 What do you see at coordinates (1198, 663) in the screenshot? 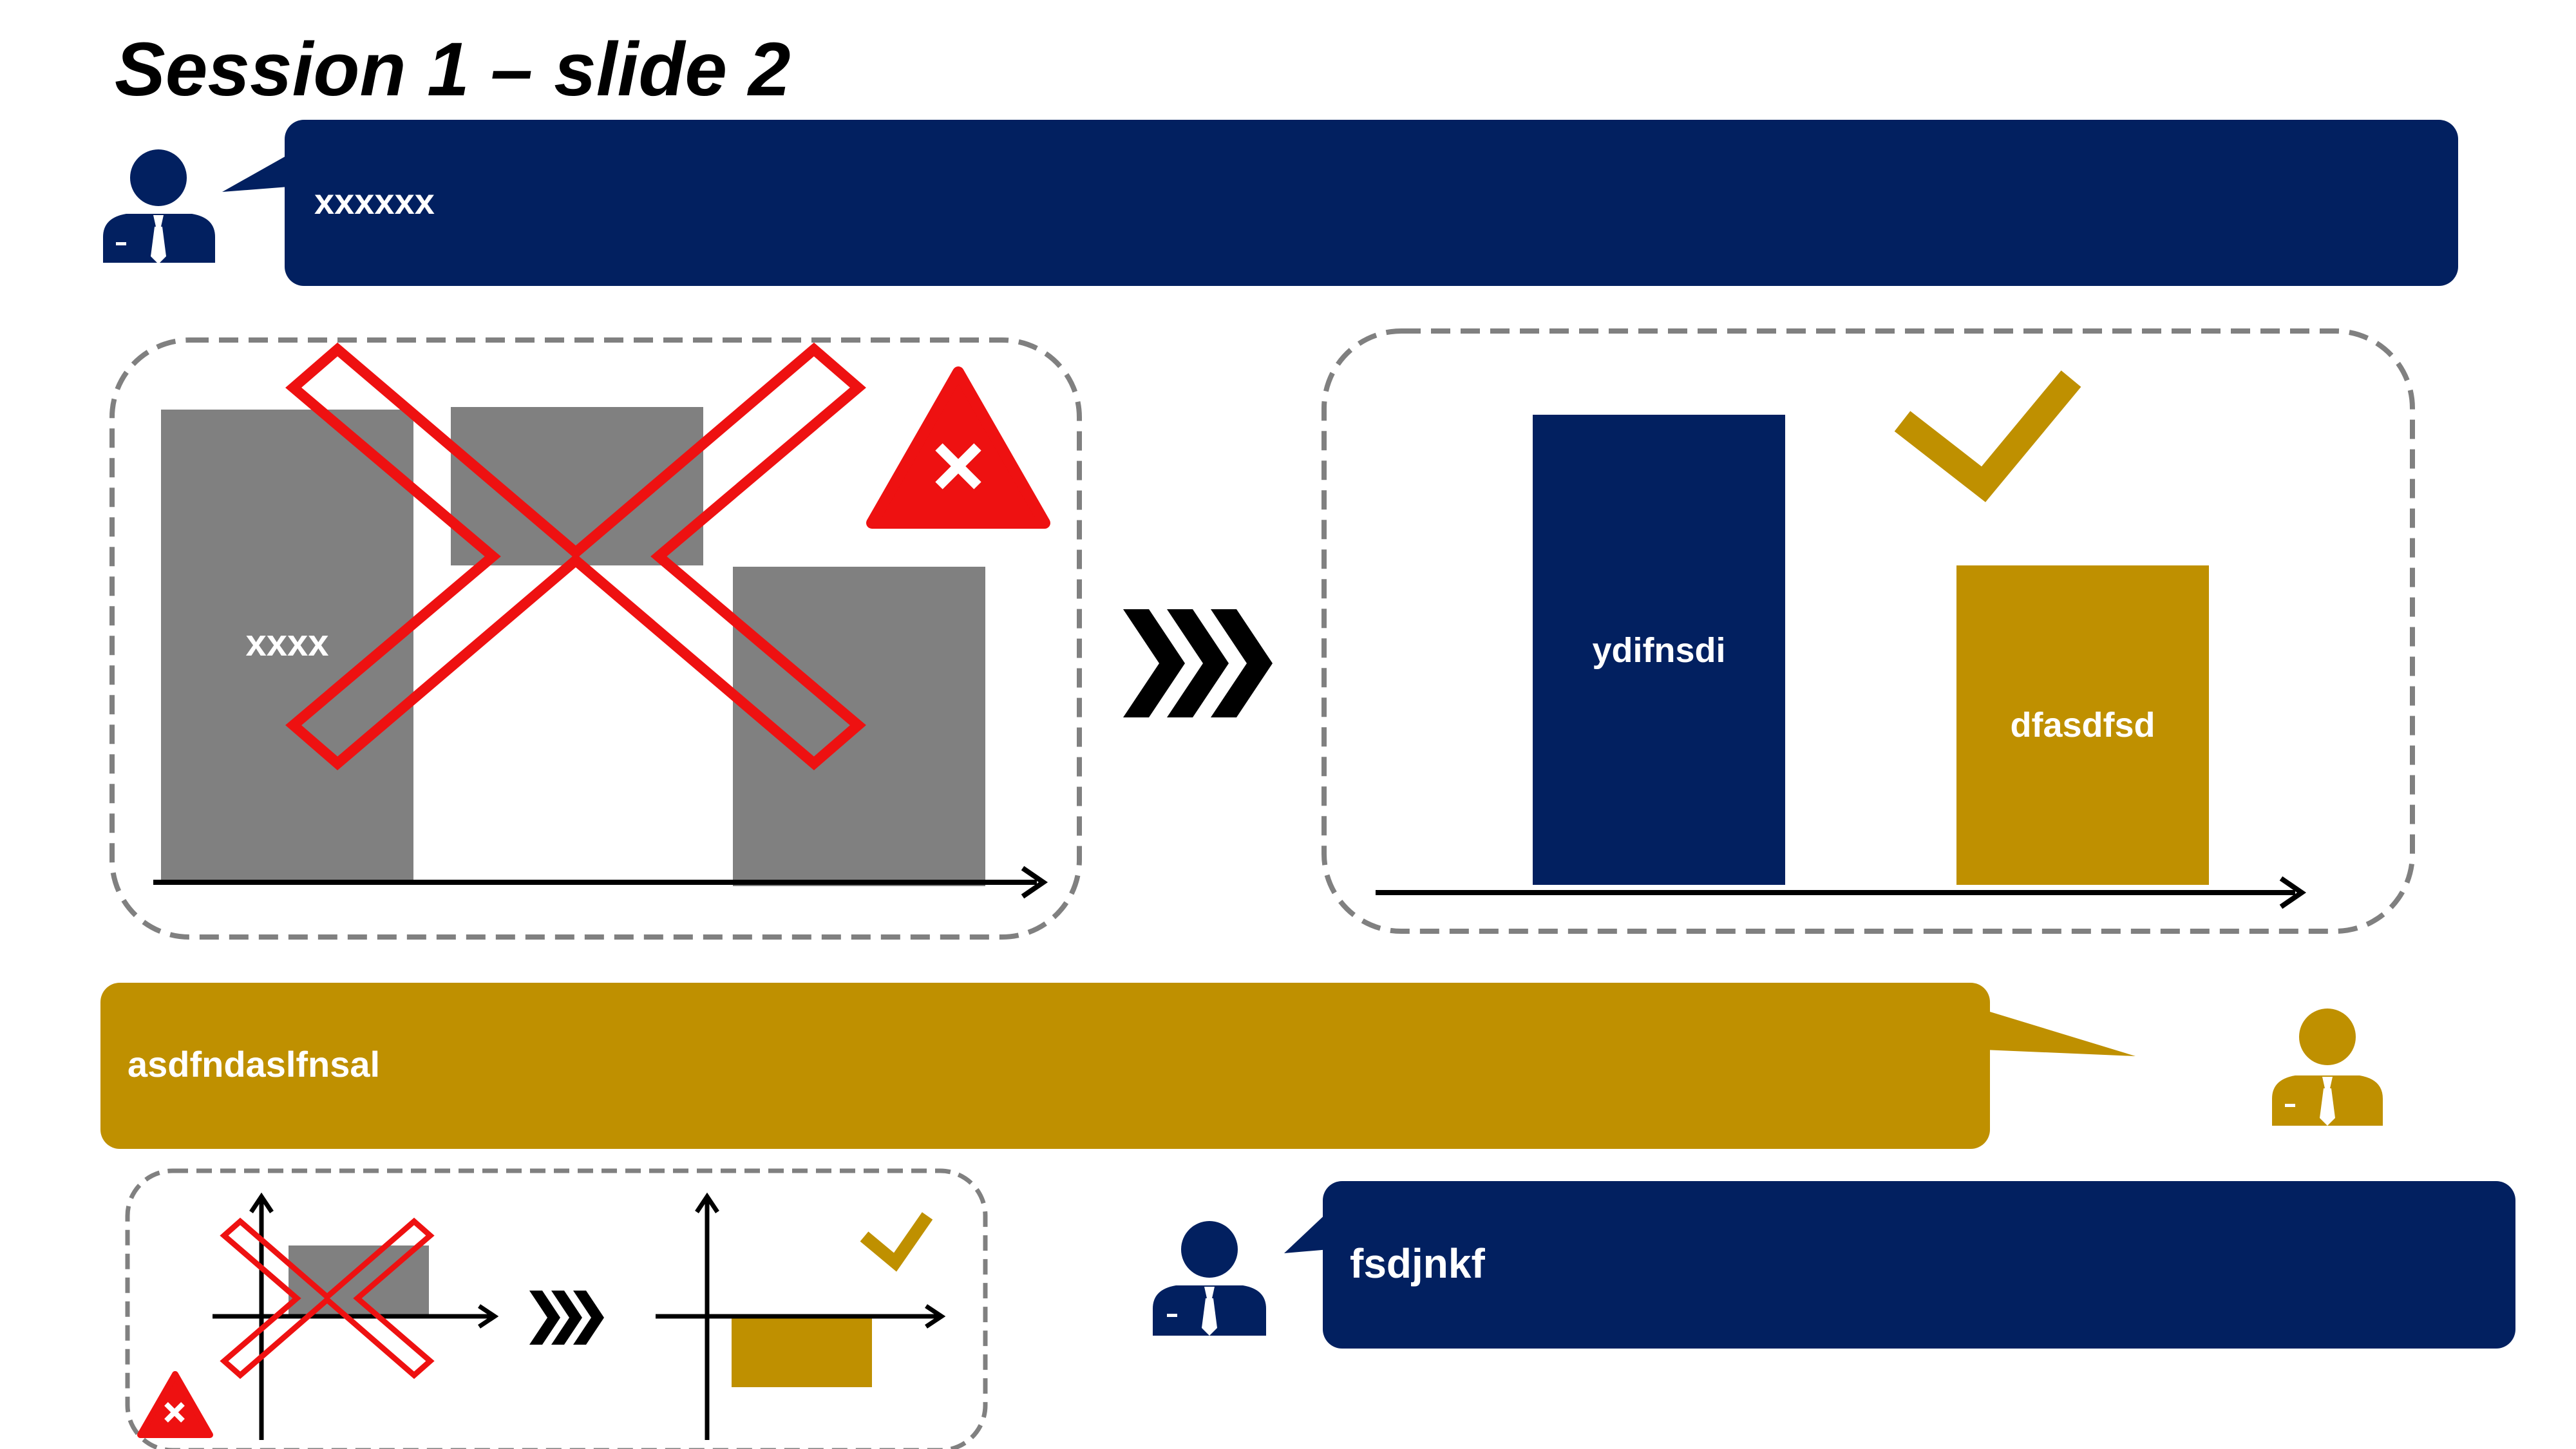
I see `triple-chevron-icon-large` at bounding box center [1198, 663].